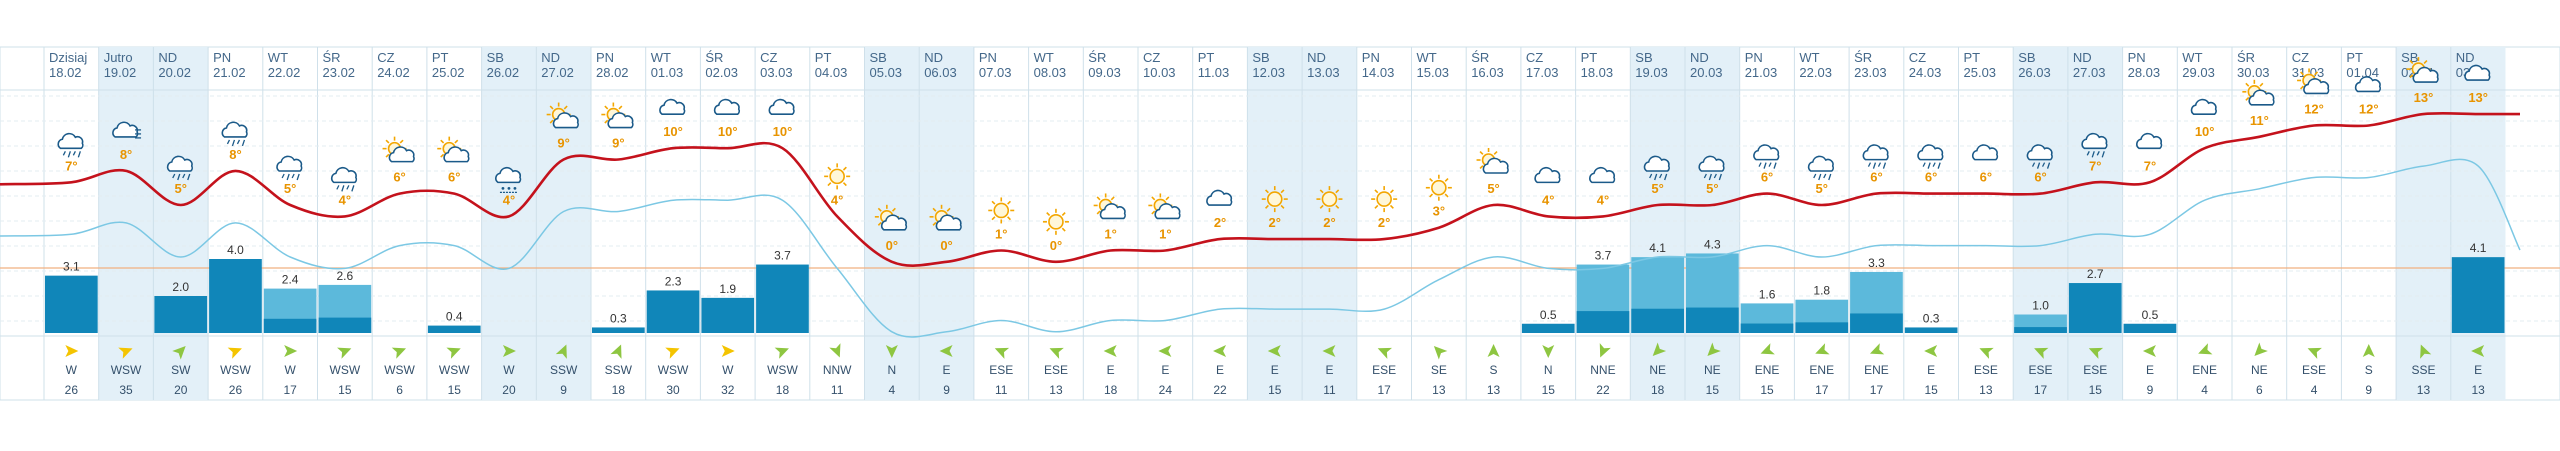  I want to click on wind-speed: 11, so click(1329, 390).